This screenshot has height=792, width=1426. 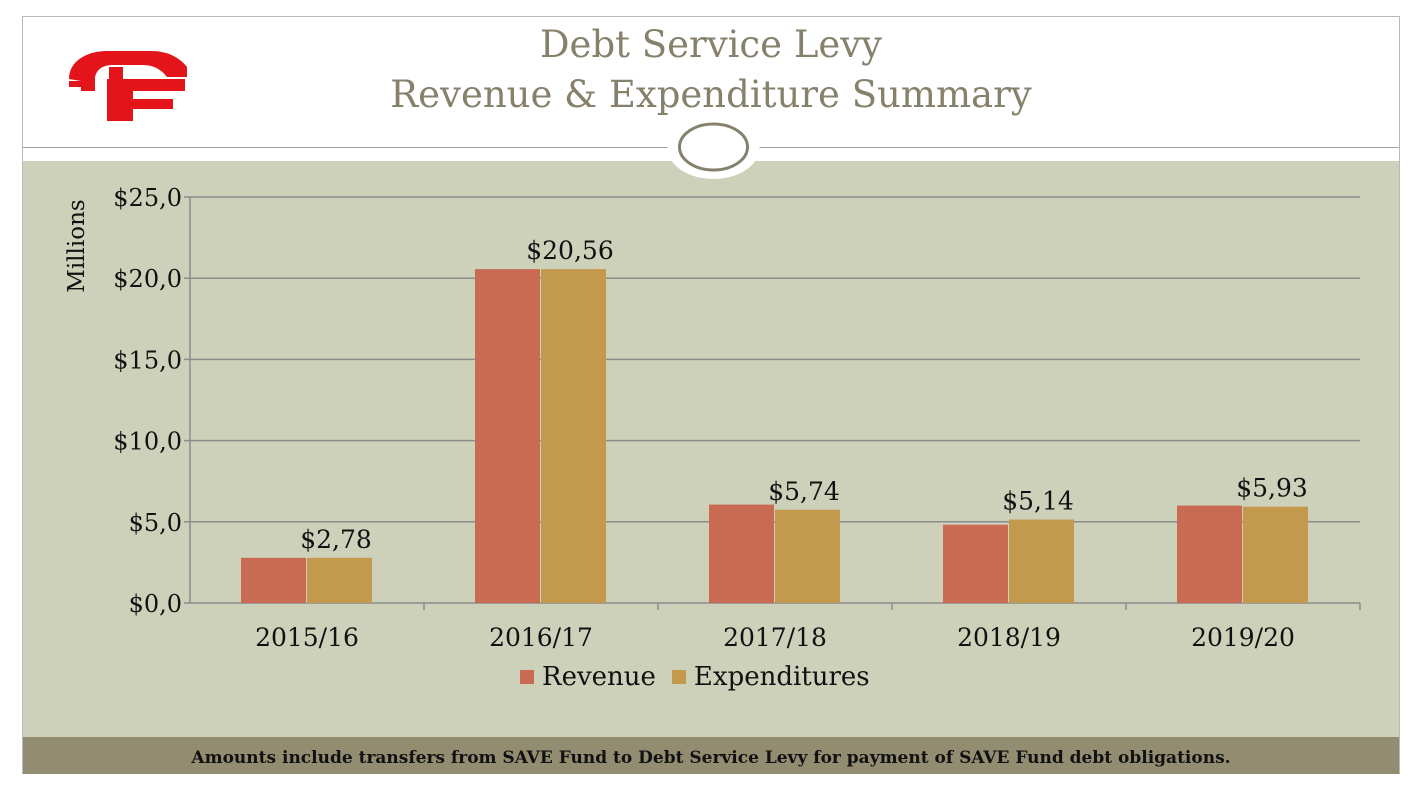 What do you see at coordinates (804, 491) in the screenshot?
I see `data-label: $5,74` at bounding box center [804, 491].